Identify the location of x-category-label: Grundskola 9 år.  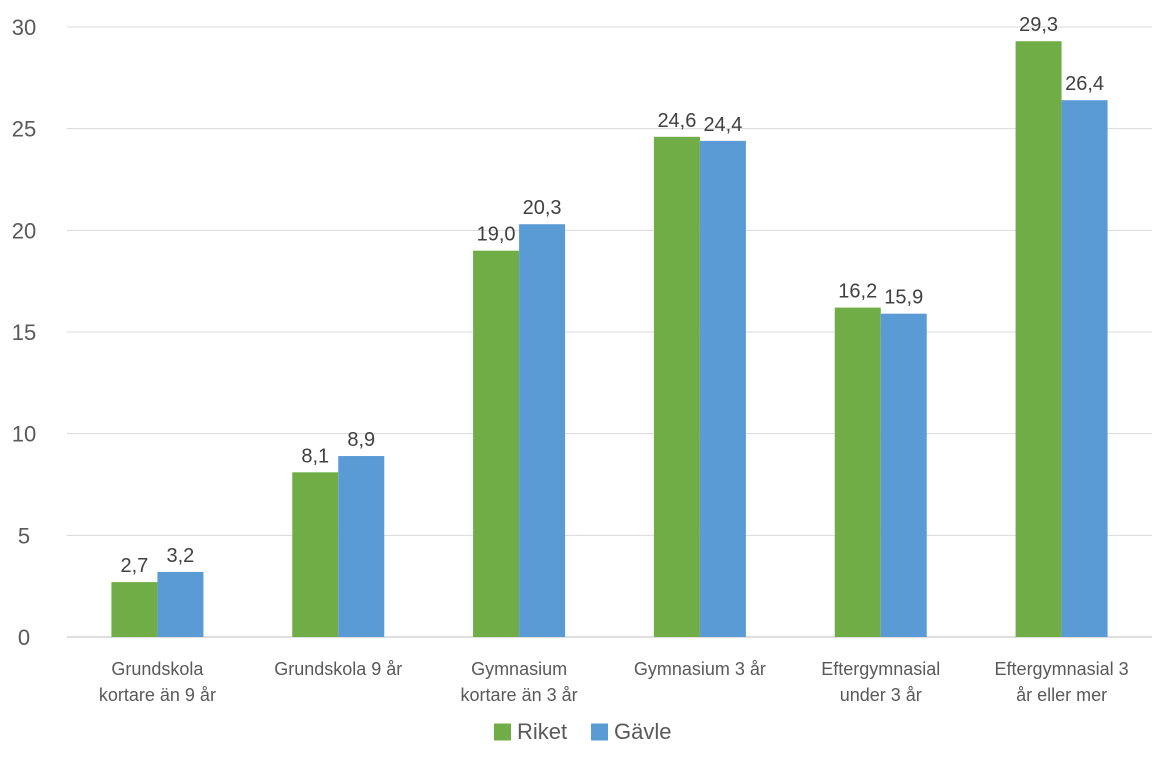
(338, 669).